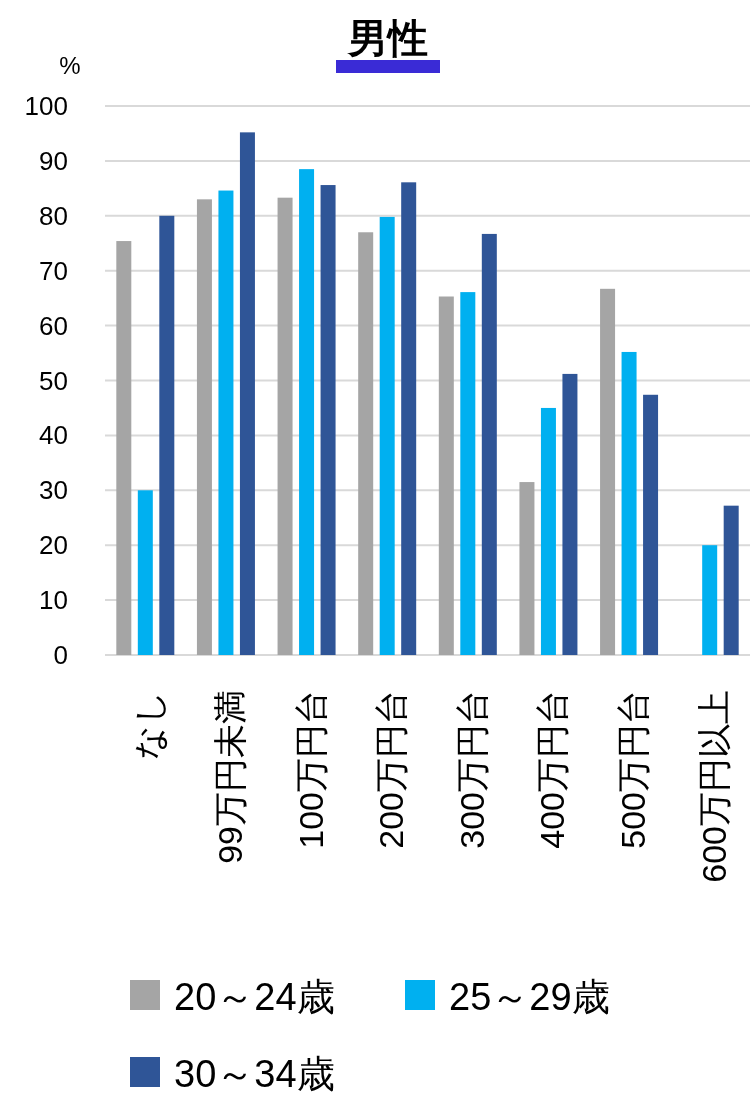  I want to click on legend-label: 30～34歳, so click(254, 1074).